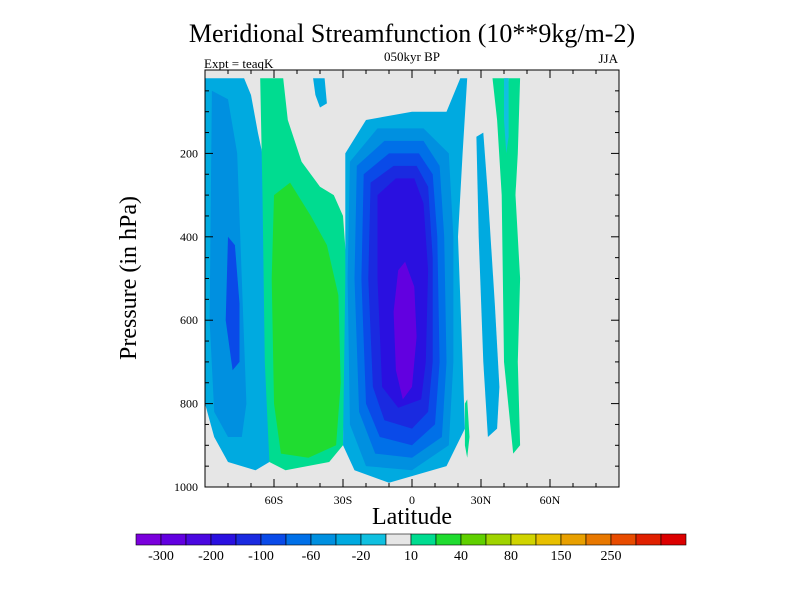  What do you see at coordinates (189, 153) in the screenshot?
I see `y-tick-label: 200` at bounding box center [189, 153].